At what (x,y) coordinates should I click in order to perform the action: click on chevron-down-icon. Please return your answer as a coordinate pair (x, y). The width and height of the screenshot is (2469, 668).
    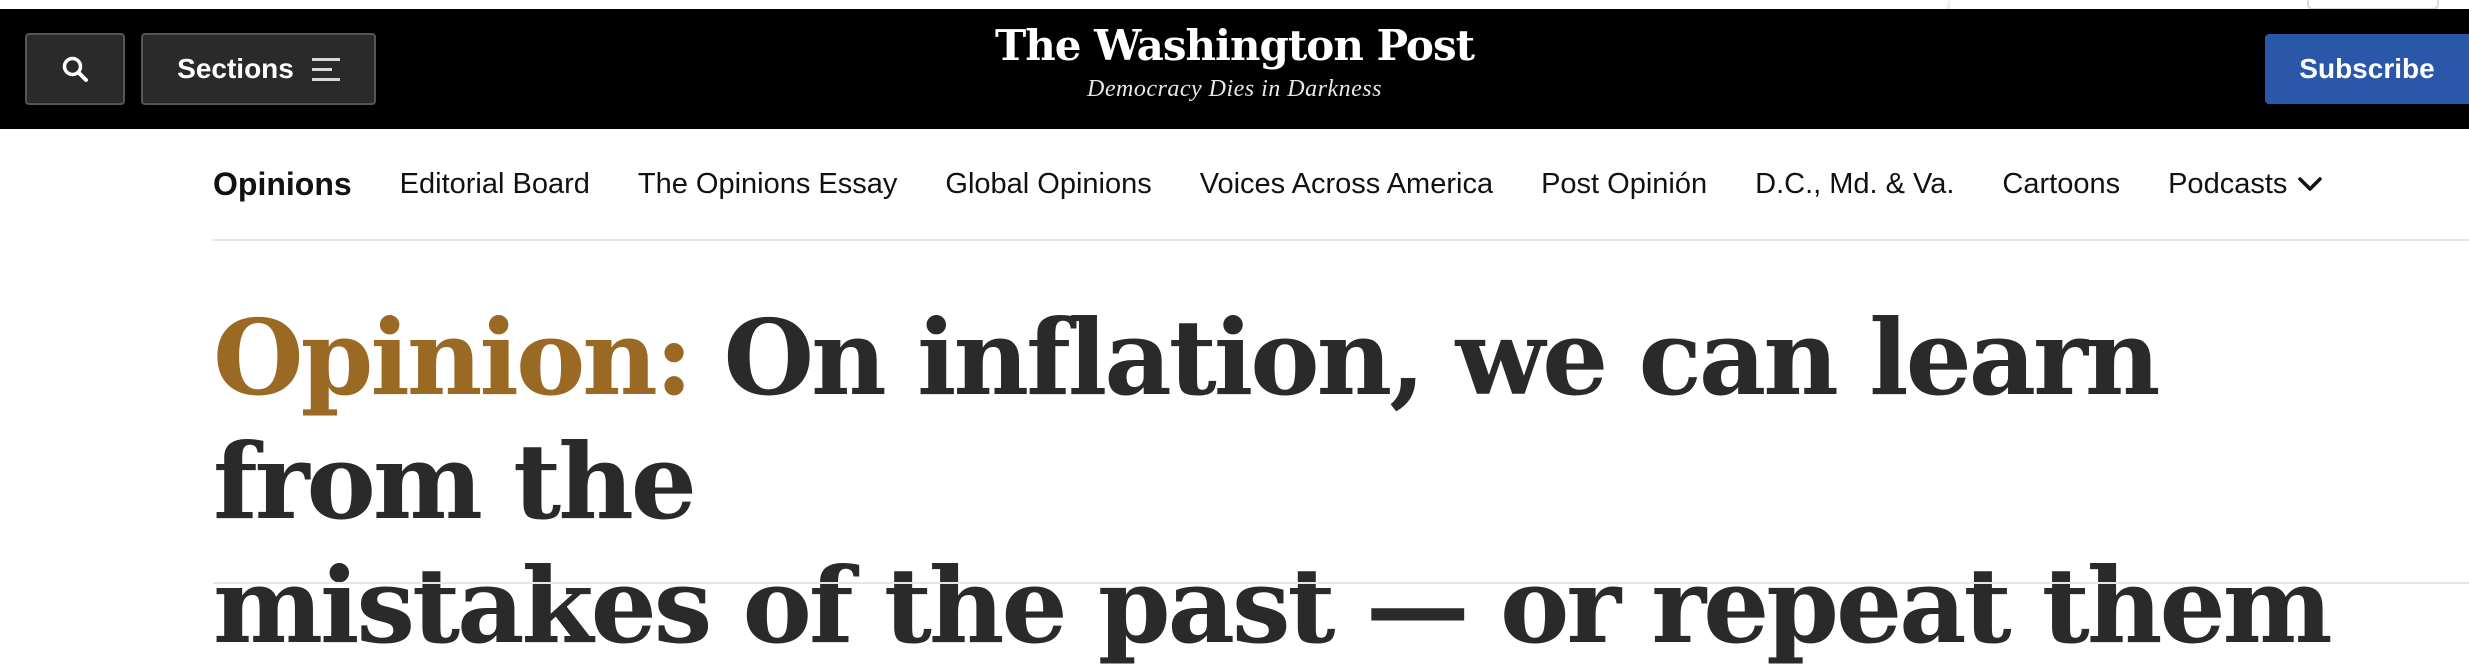
    Looking at the image, I should click on (2310, 184).